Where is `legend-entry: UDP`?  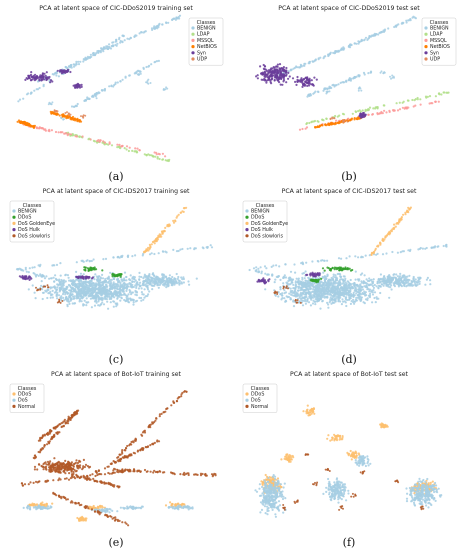
legend-entry: UDP is located at coordinates (202, 60).